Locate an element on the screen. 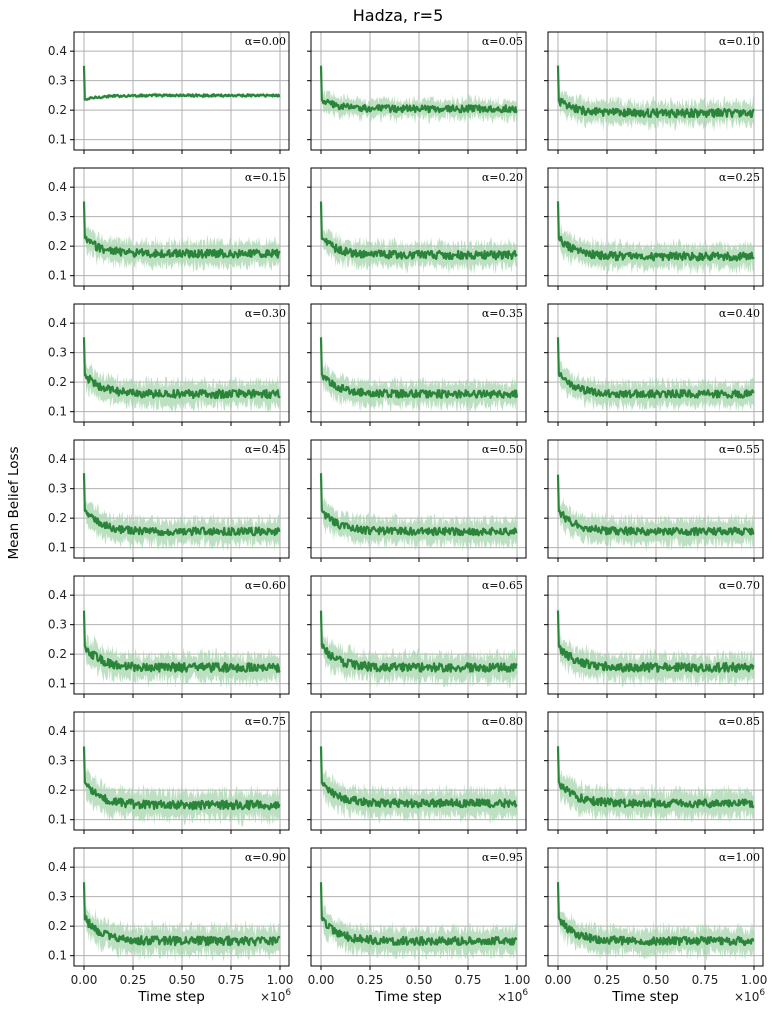  alpha-label: α=0.20 is located at coordinates (502, 177).